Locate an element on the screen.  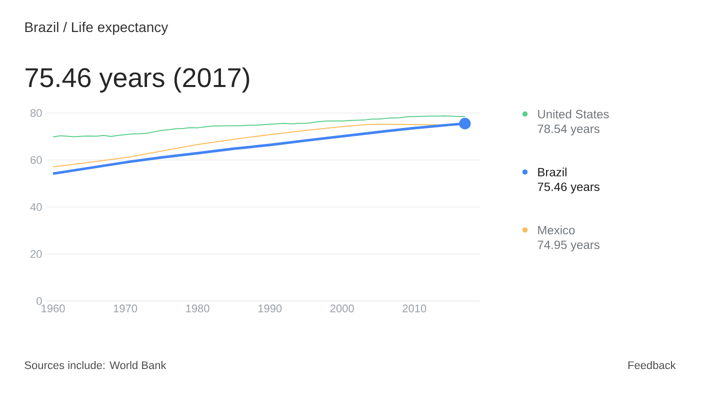
y-tick-label: 20 is located at coordinates (36, 254).